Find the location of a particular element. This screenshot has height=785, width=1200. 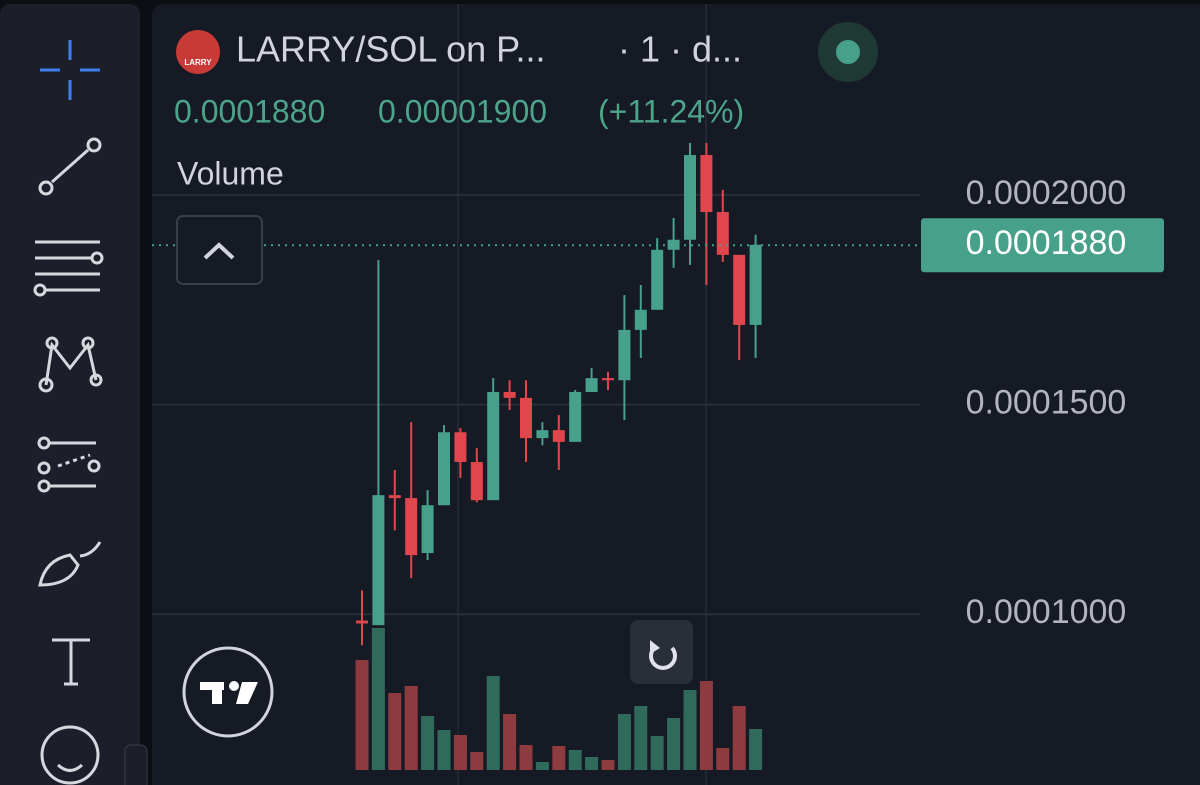

chevron-icon is located at coordinates (219, 251).